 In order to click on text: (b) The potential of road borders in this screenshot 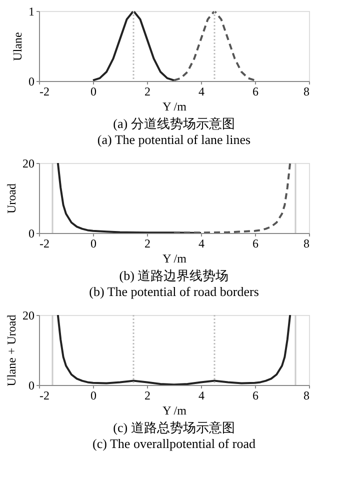, I will do `click(174, 291)`.